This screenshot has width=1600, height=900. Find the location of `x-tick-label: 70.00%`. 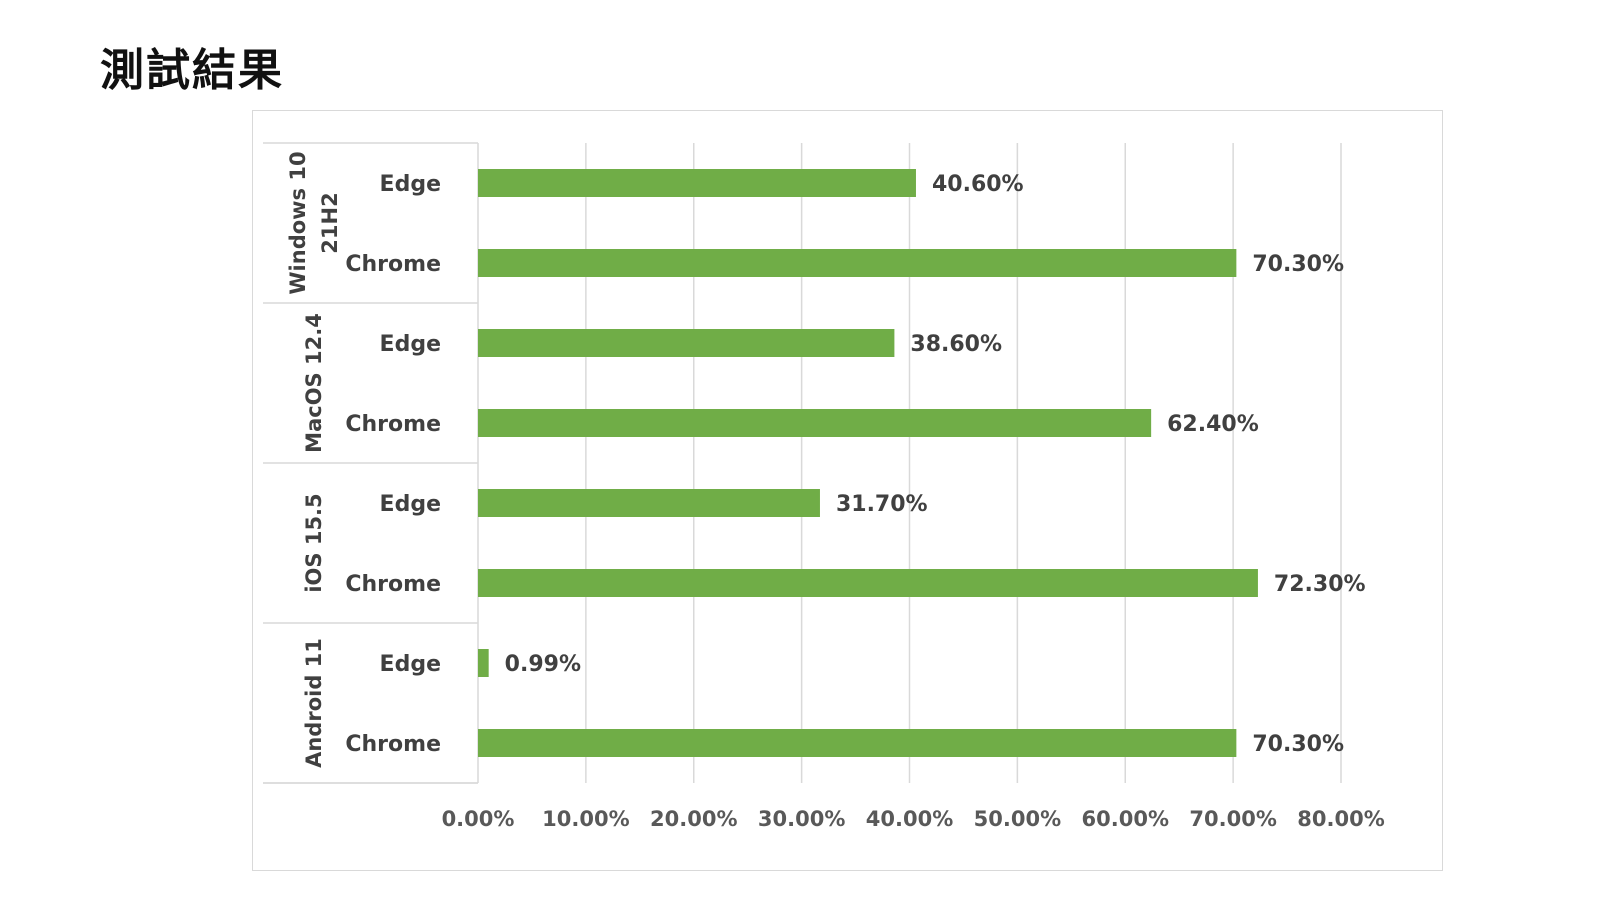

x-tick-label: 70.00% is located at coordinates (1232, 819).